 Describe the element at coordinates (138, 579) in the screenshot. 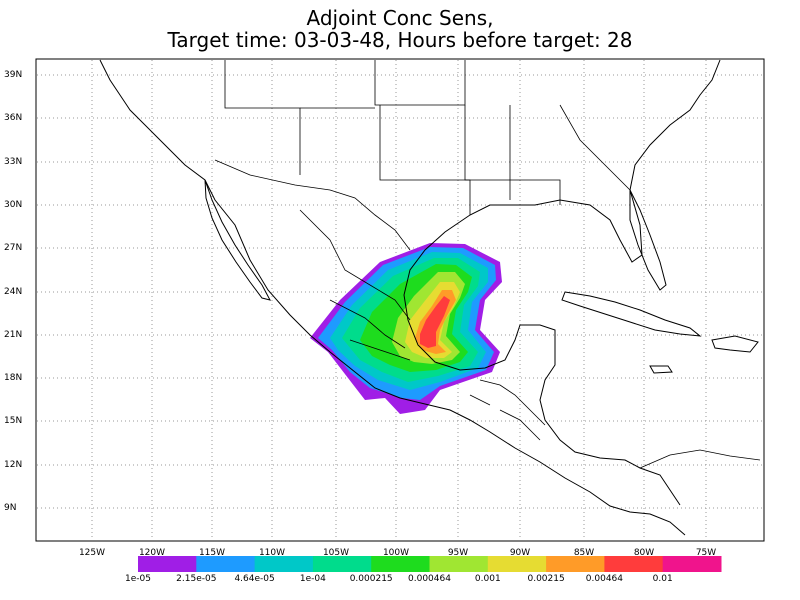

I see `colorbar-label: 1e-05` at that location.